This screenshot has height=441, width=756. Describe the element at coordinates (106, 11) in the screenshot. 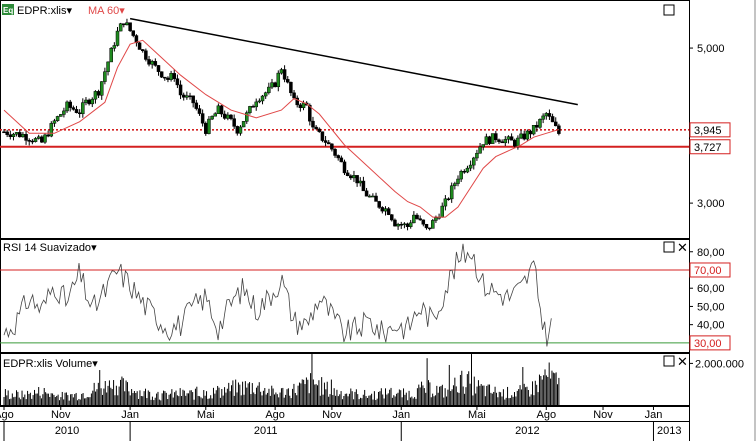

I see `legend-ma60: MA 60▾` at that location.